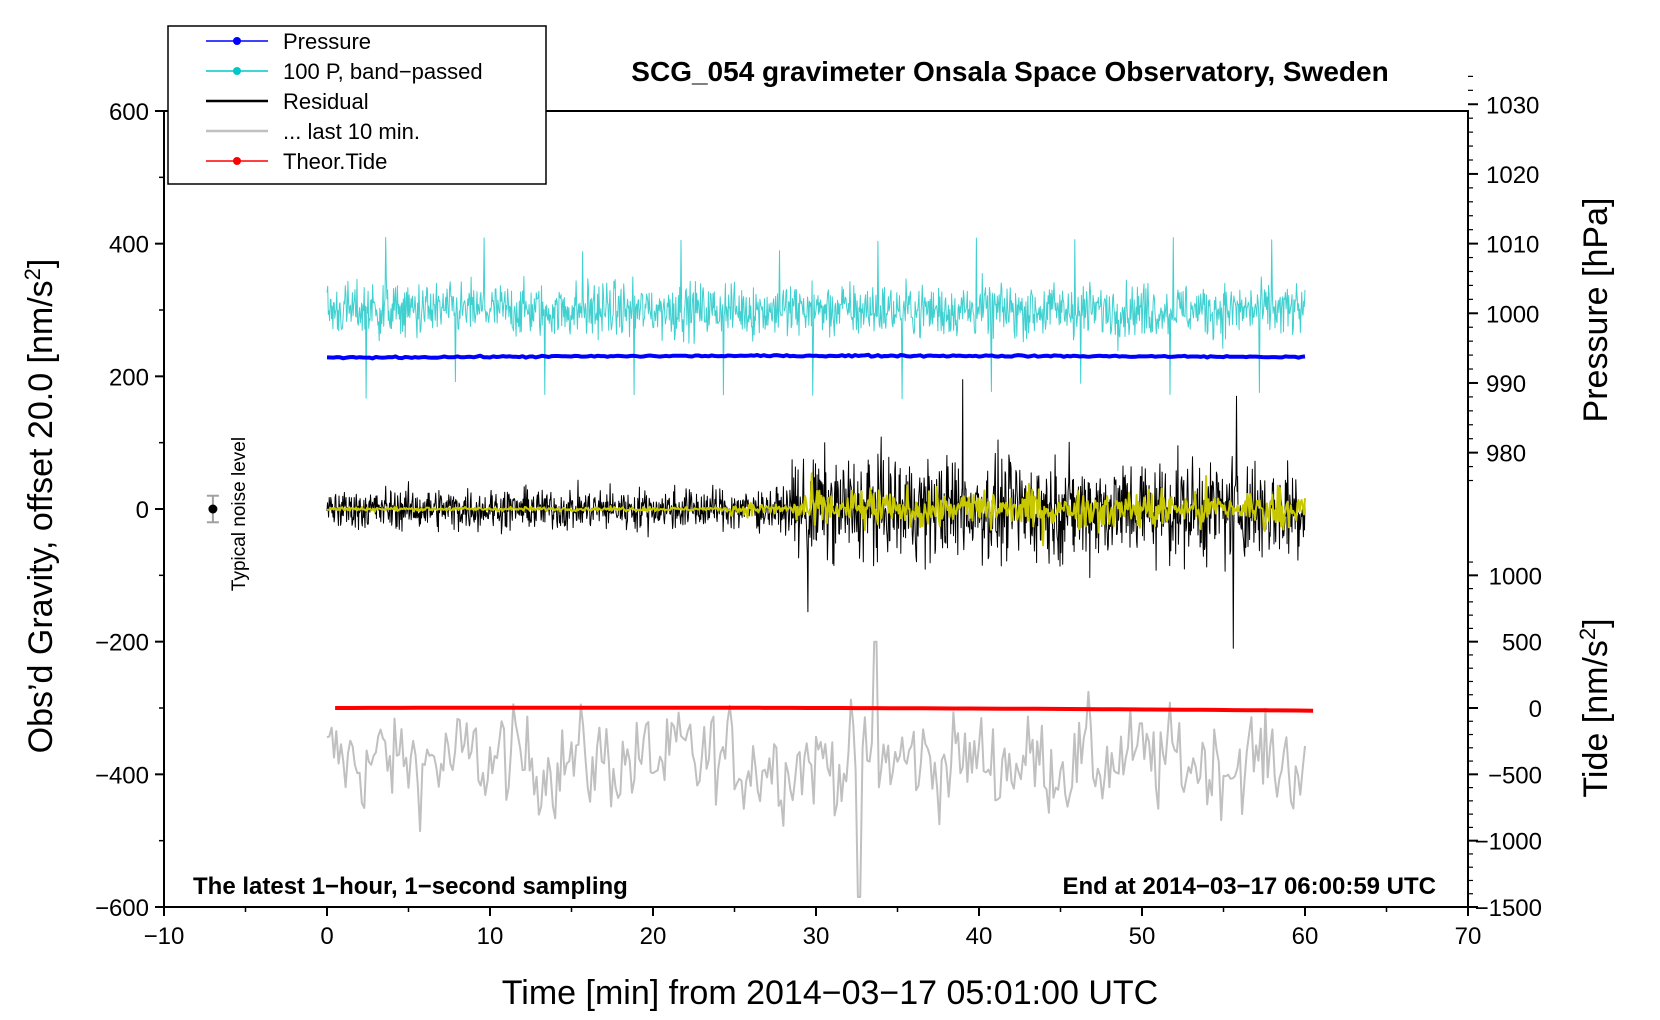 This screenshot has width=1660, height=1020. What do you see at coordinates (979, 936) in the screenshot?
I see `x-tick-label: 40` at bounding box center [979, 936].